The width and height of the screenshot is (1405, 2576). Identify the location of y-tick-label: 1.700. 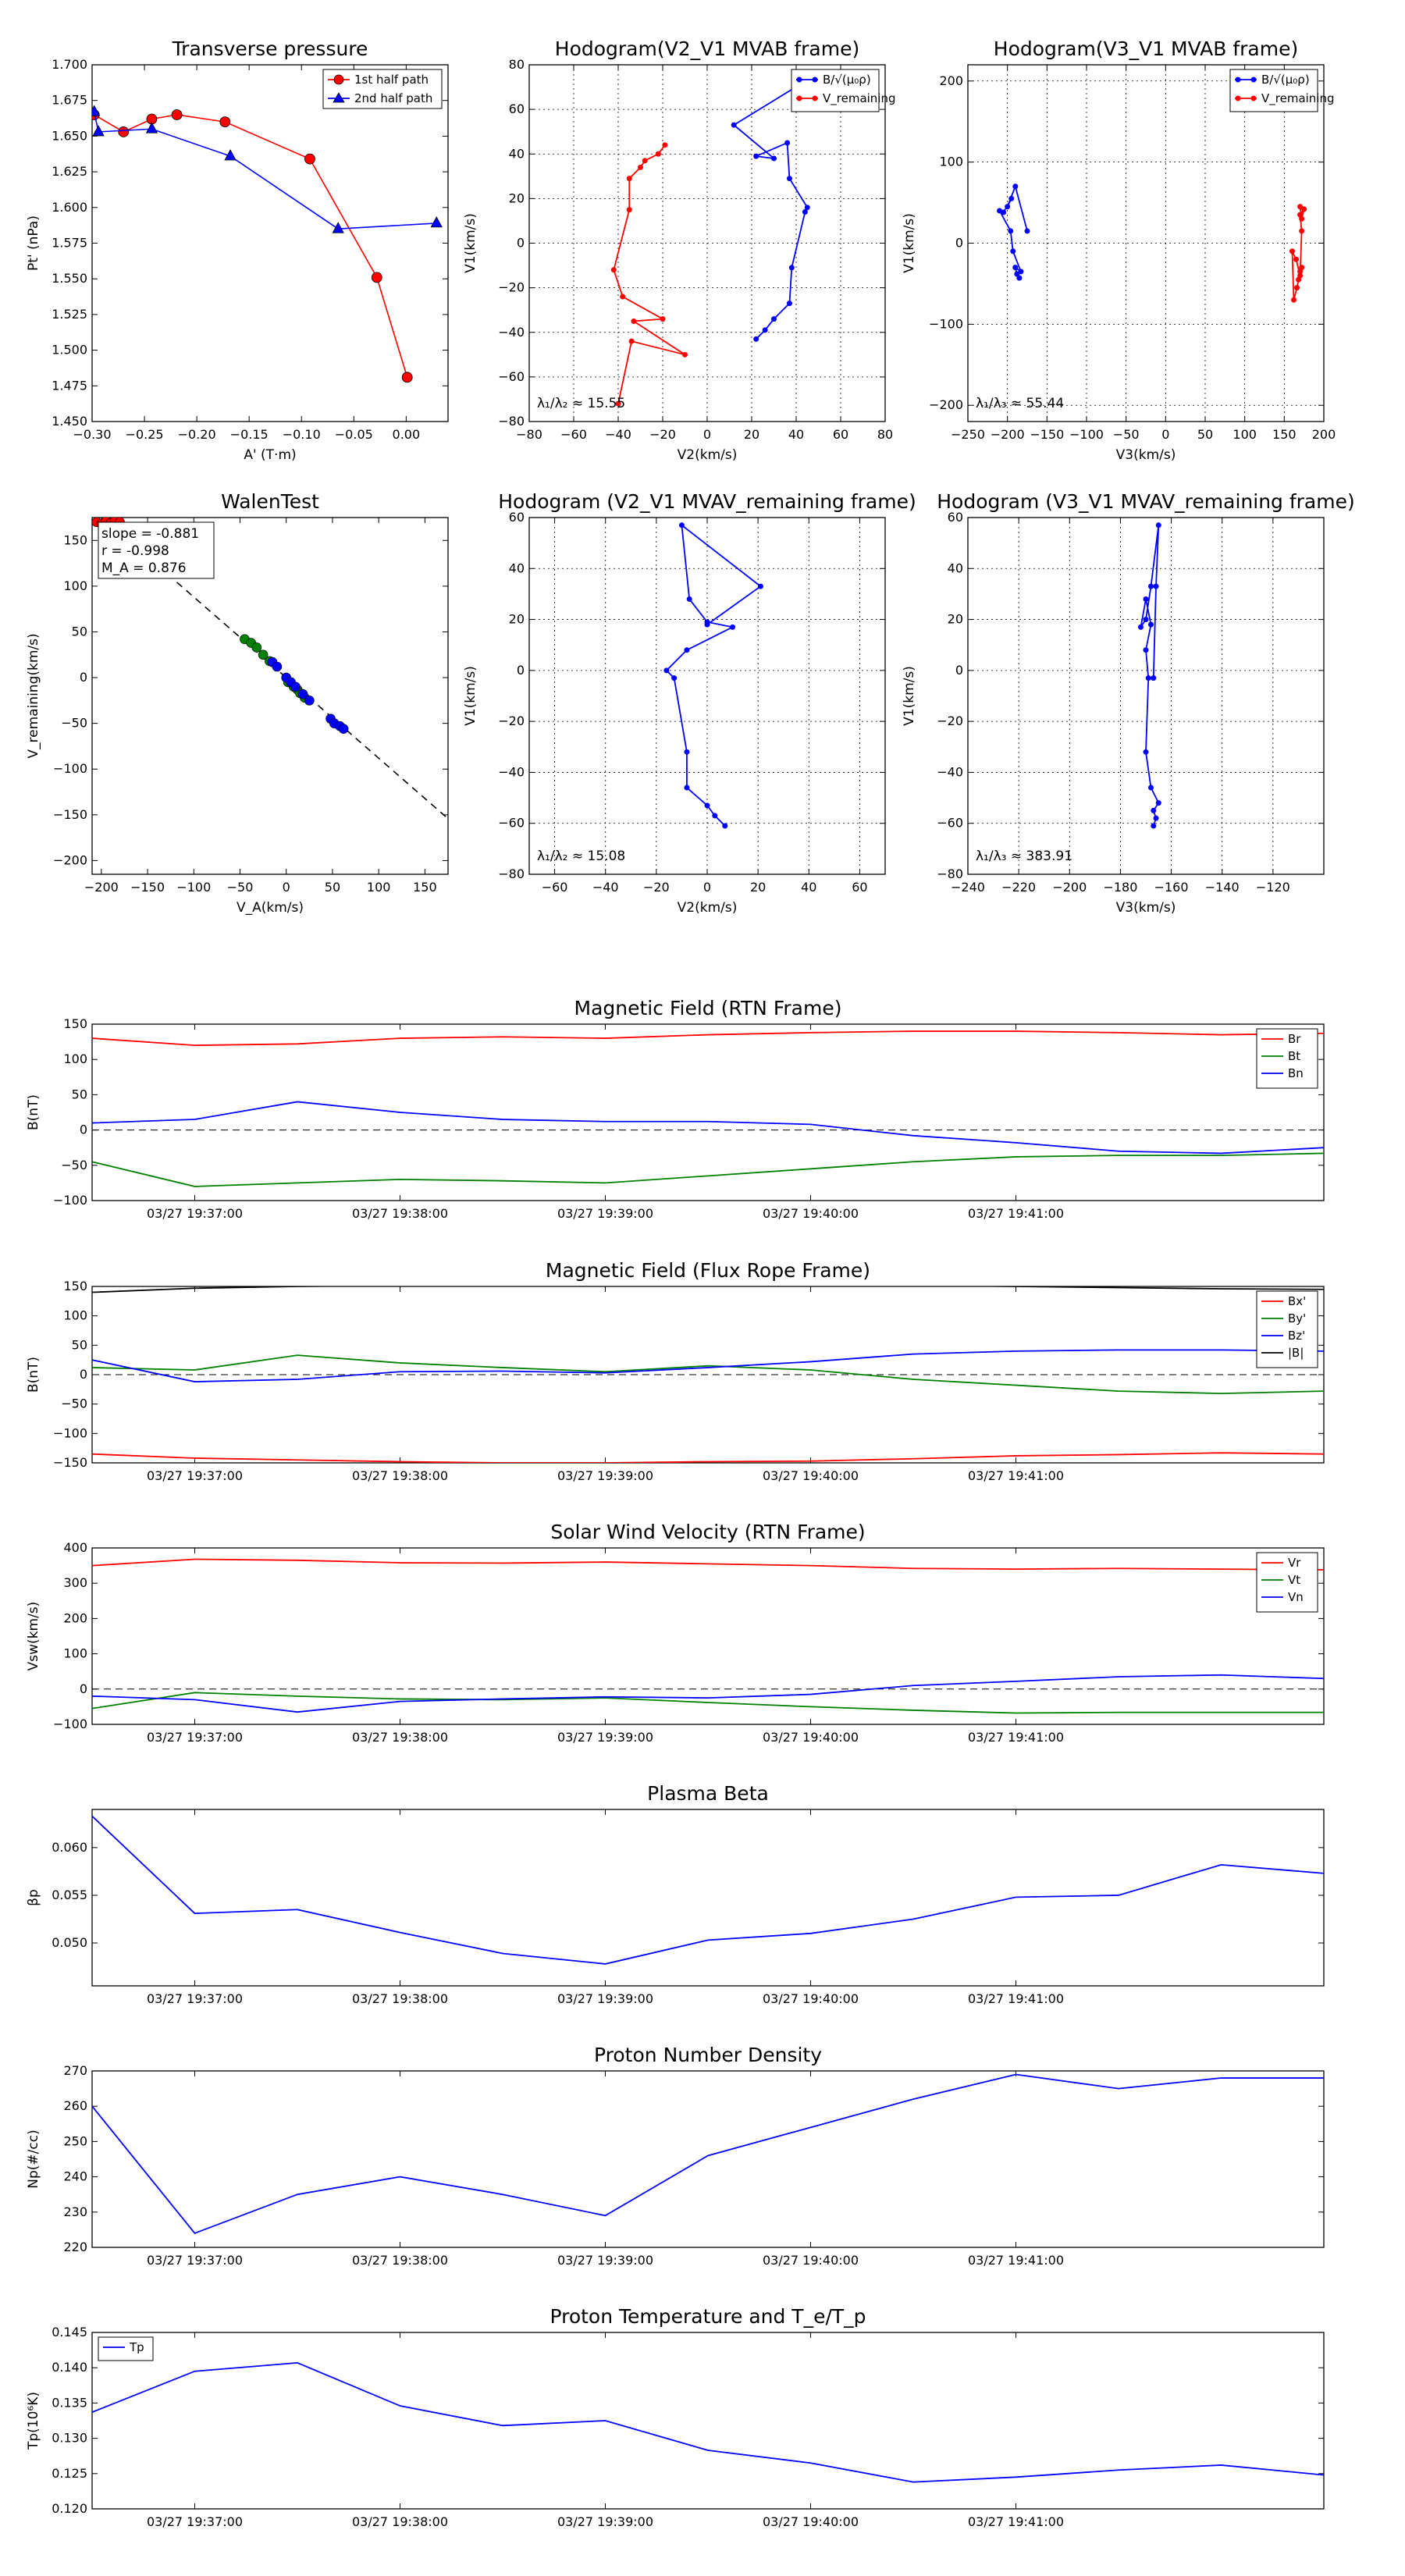
(69, 64).